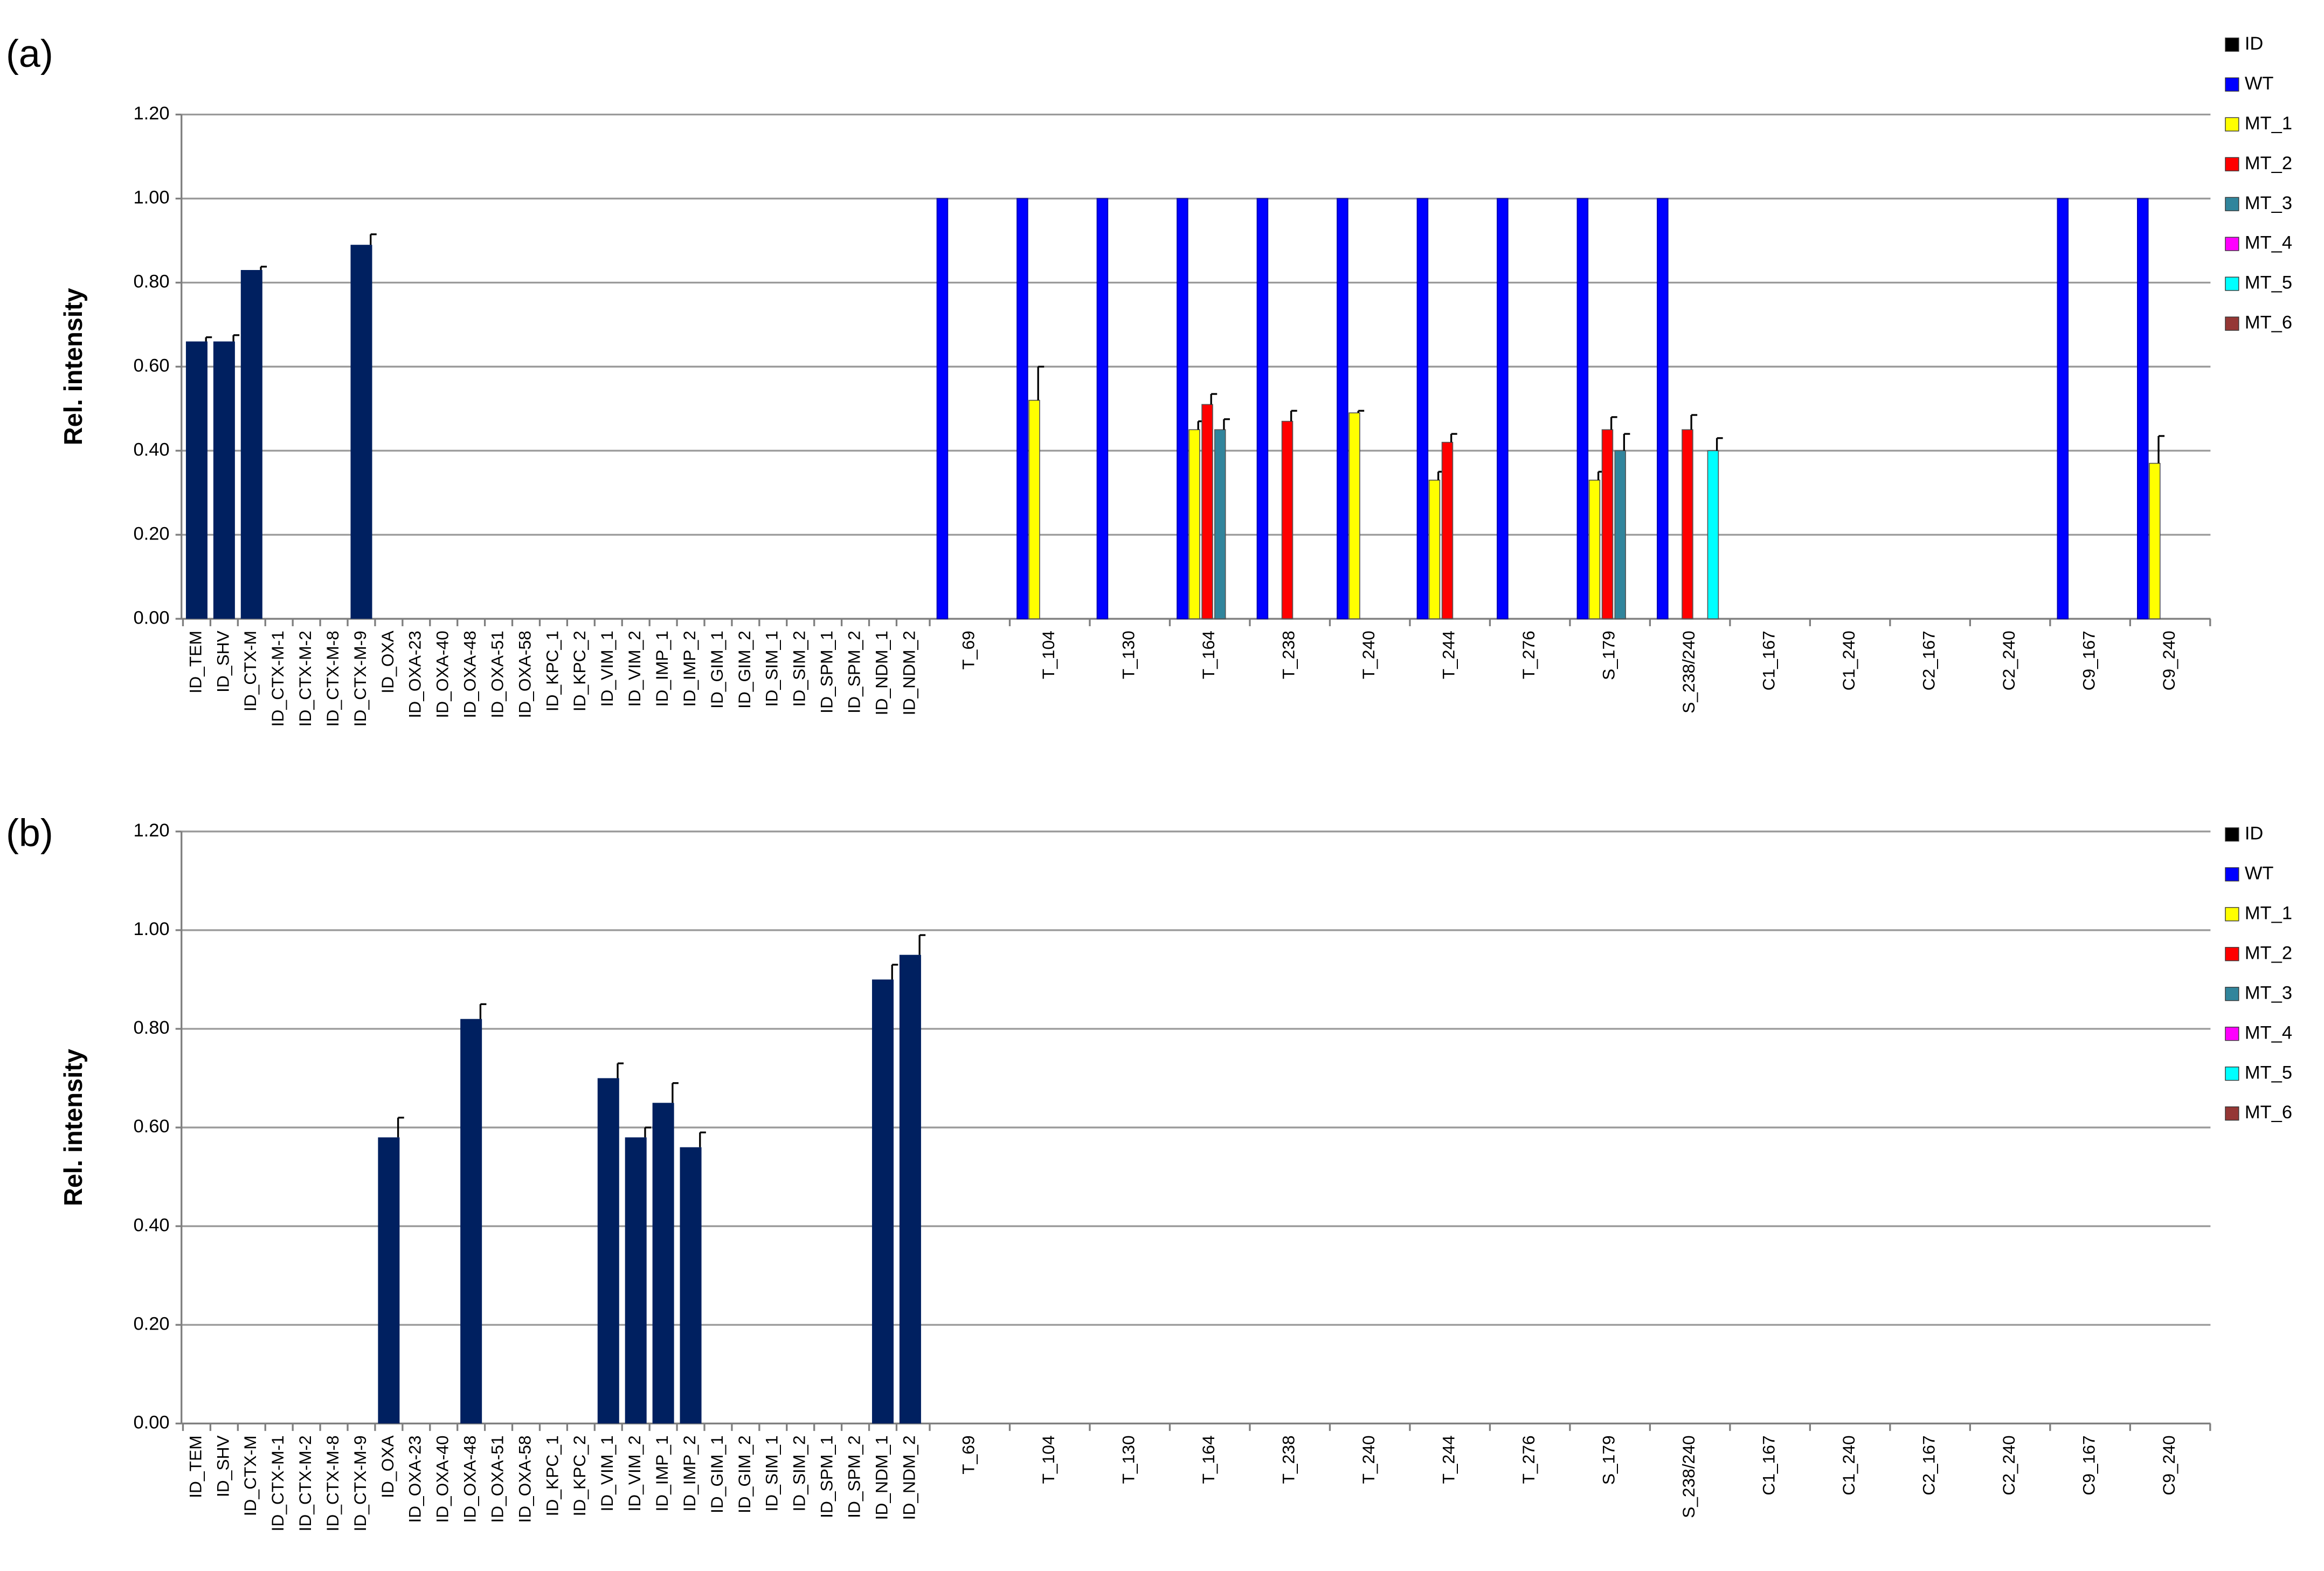  Describe the element at coordinates (1208, 1459) in the screenshot. I see `x-tick-label: T_164` at that location.